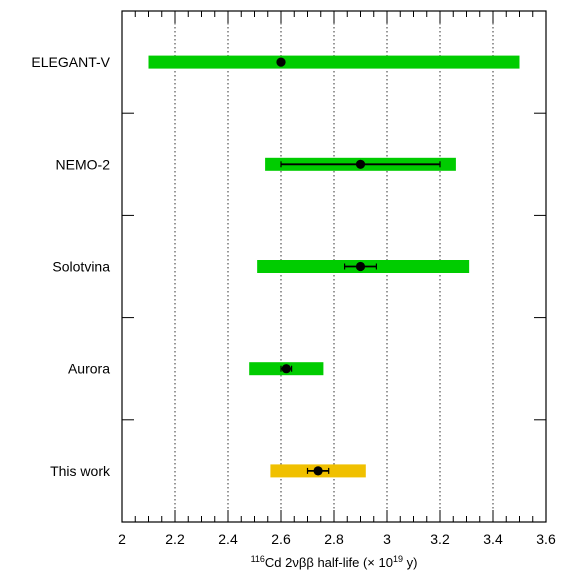 The image size is (563, 576). What do you see at coordinates (398, 559) in the screenshot?
I see `x-axis-label-exponent: 19` at bounding box center [398, 559].